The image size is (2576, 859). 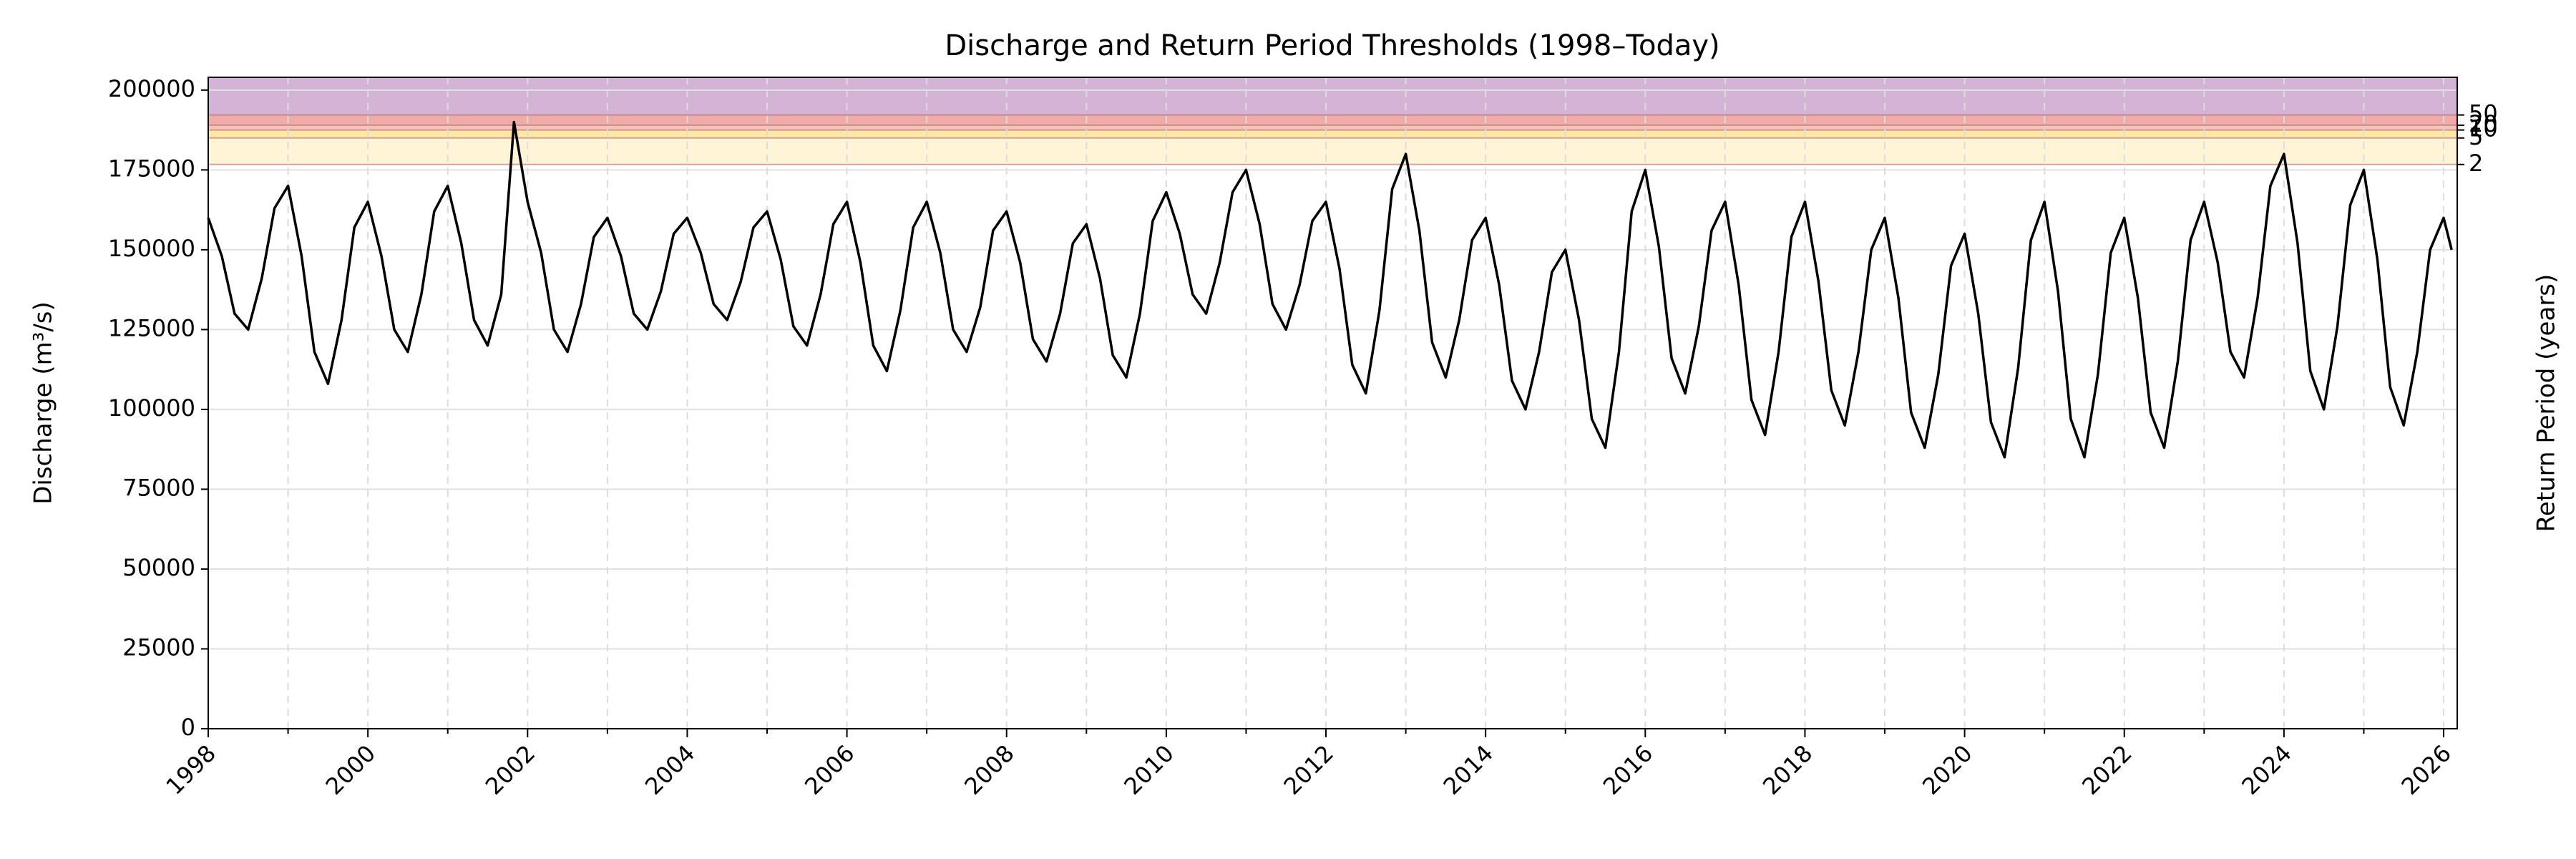 I want to click on y2-axis-label: Return Period (years), so click(x=2546, y=403).